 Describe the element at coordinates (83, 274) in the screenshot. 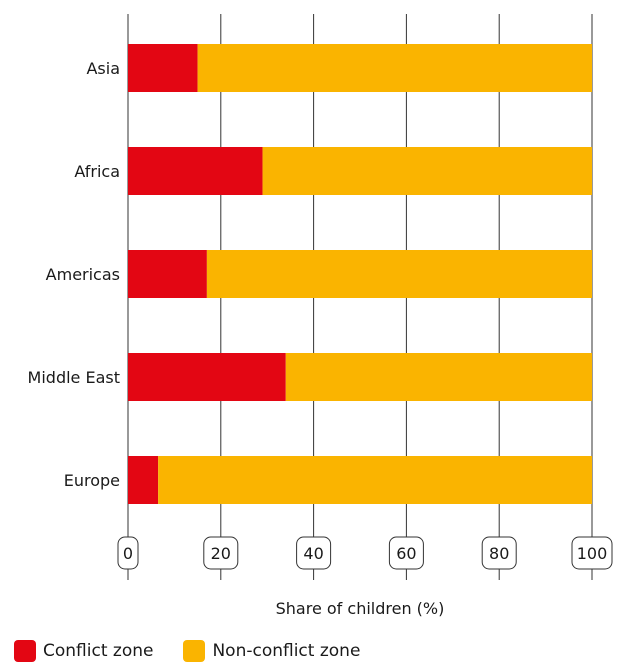

I see `category-label: Americas` at that location.